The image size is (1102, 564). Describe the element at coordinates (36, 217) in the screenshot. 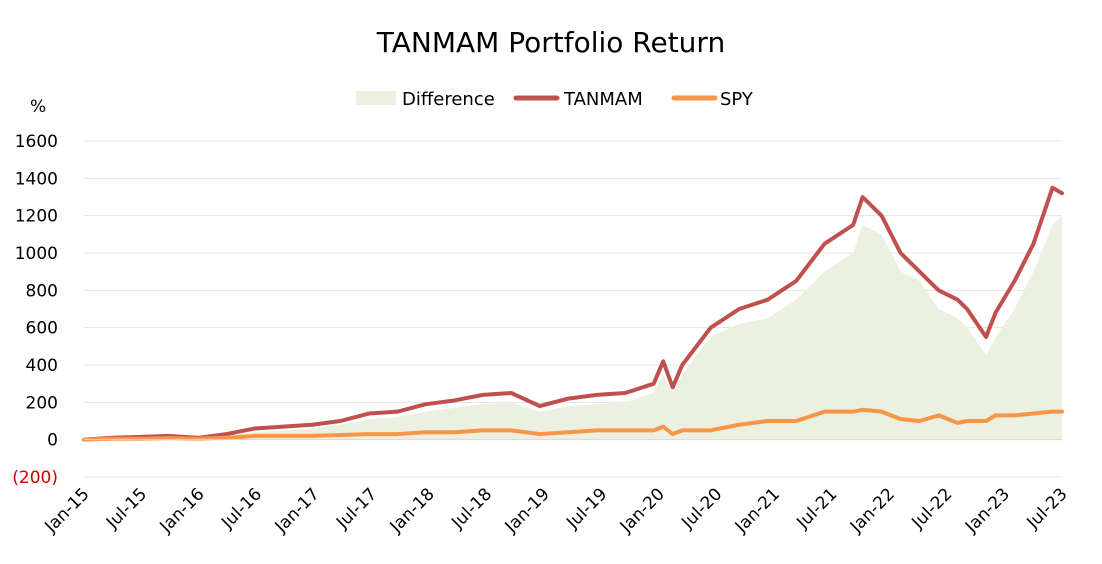

I see `y-tick-label: 1200` at that location.